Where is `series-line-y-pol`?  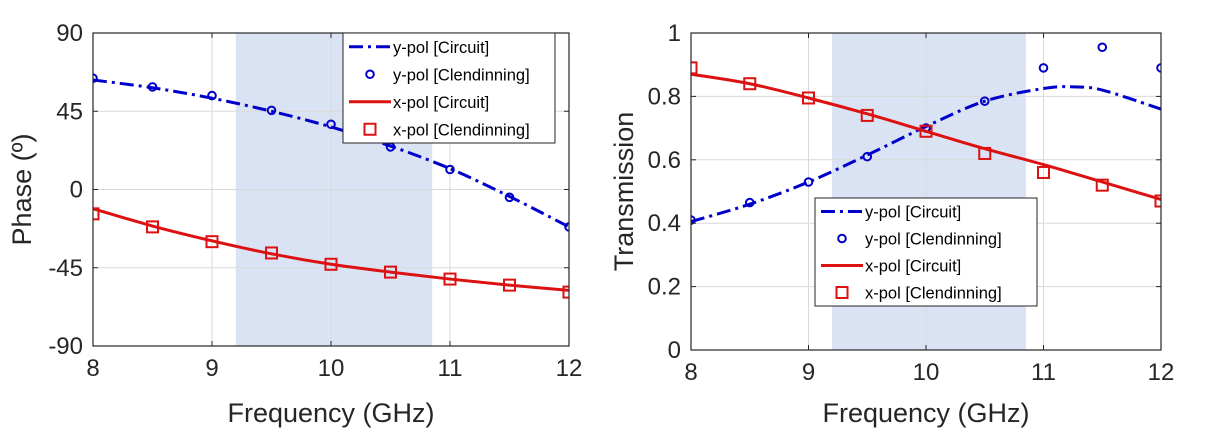 series-line-y-pol is located at coordinates (926, 154).